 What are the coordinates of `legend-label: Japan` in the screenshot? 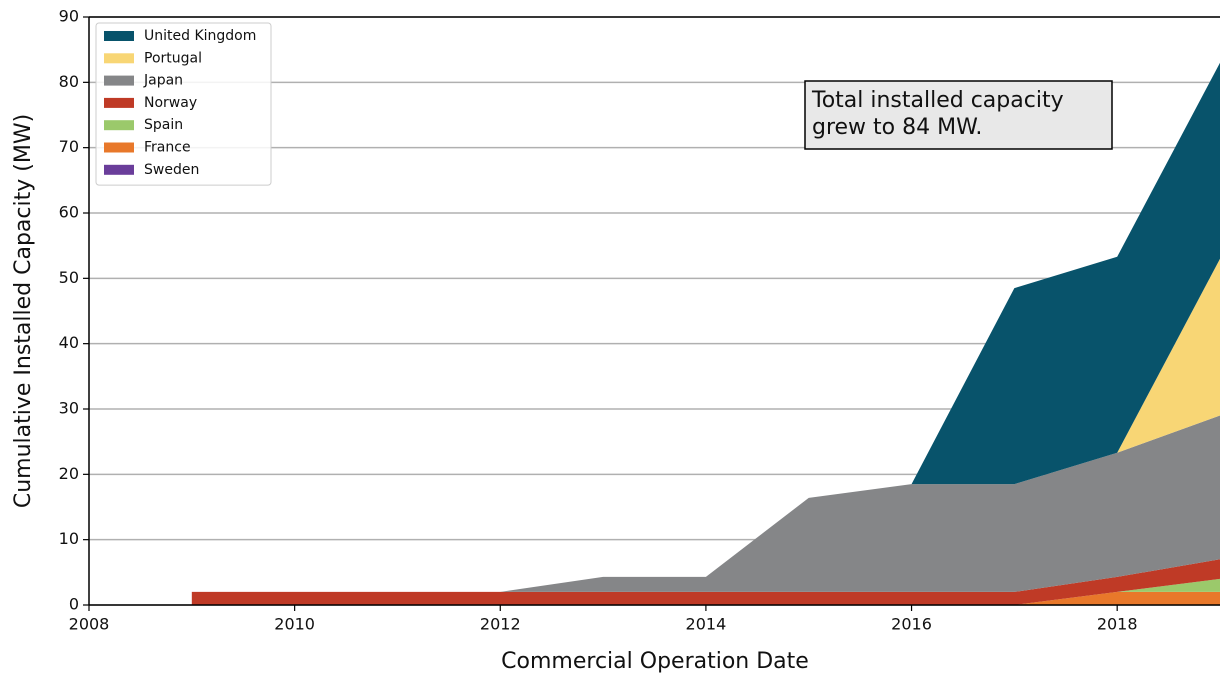 It's located at (163, 81).